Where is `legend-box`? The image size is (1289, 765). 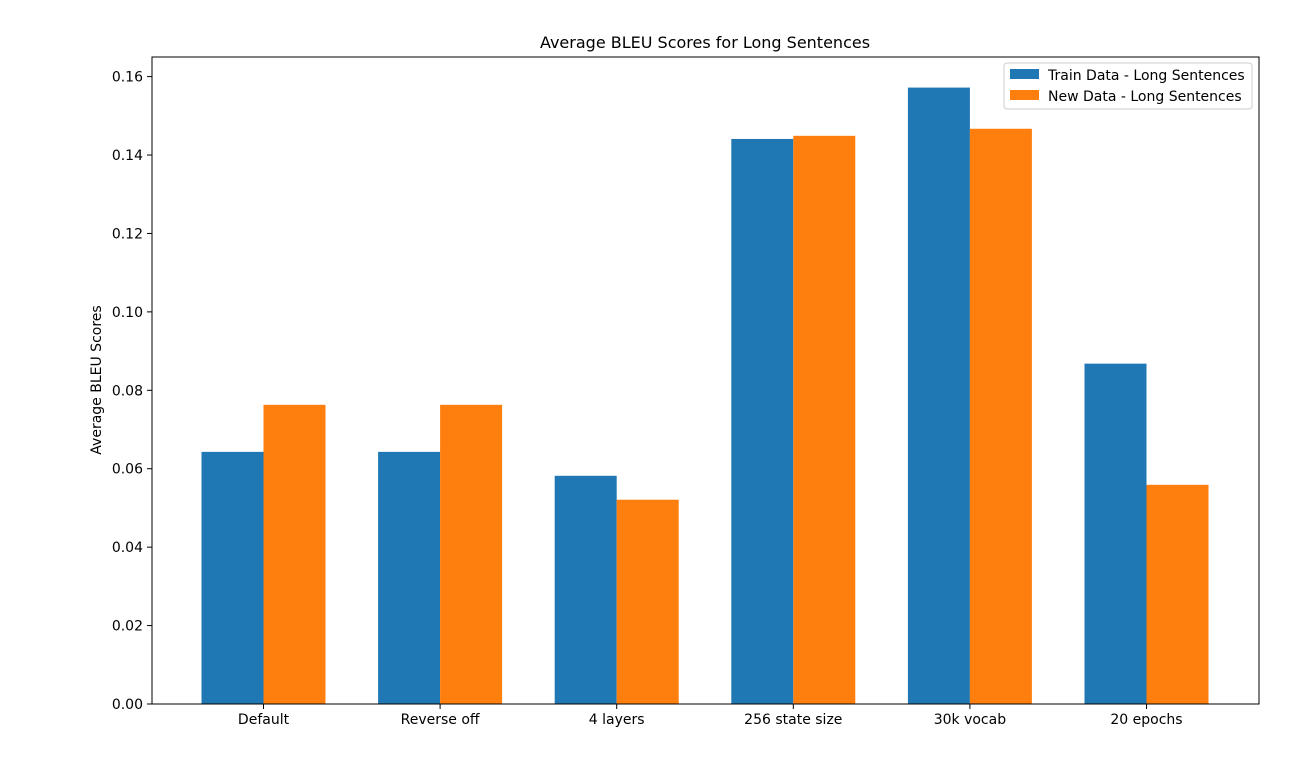
legend-box is located at coordinates (1128, 86).